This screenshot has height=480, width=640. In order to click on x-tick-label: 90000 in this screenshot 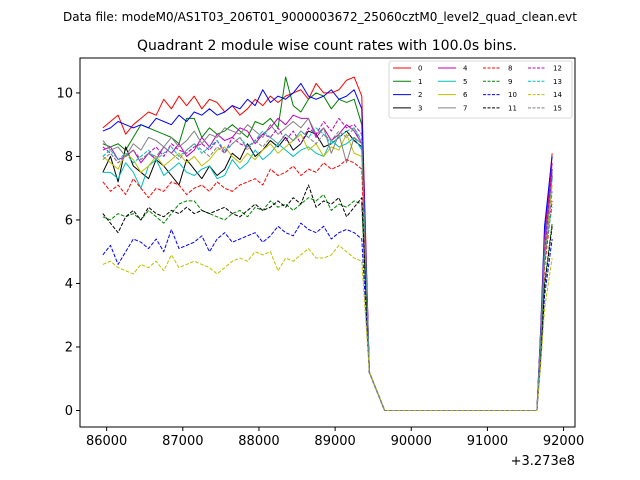, I will do `click(411, 441)`.